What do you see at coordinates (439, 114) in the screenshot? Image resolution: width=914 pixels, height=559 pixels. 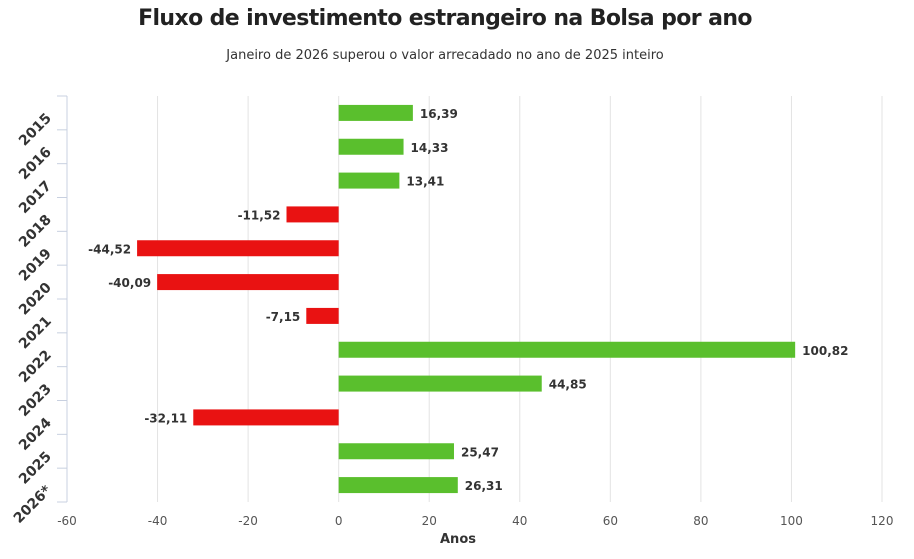 I see `data-label: 16,39` at bounding box center [439, 114].